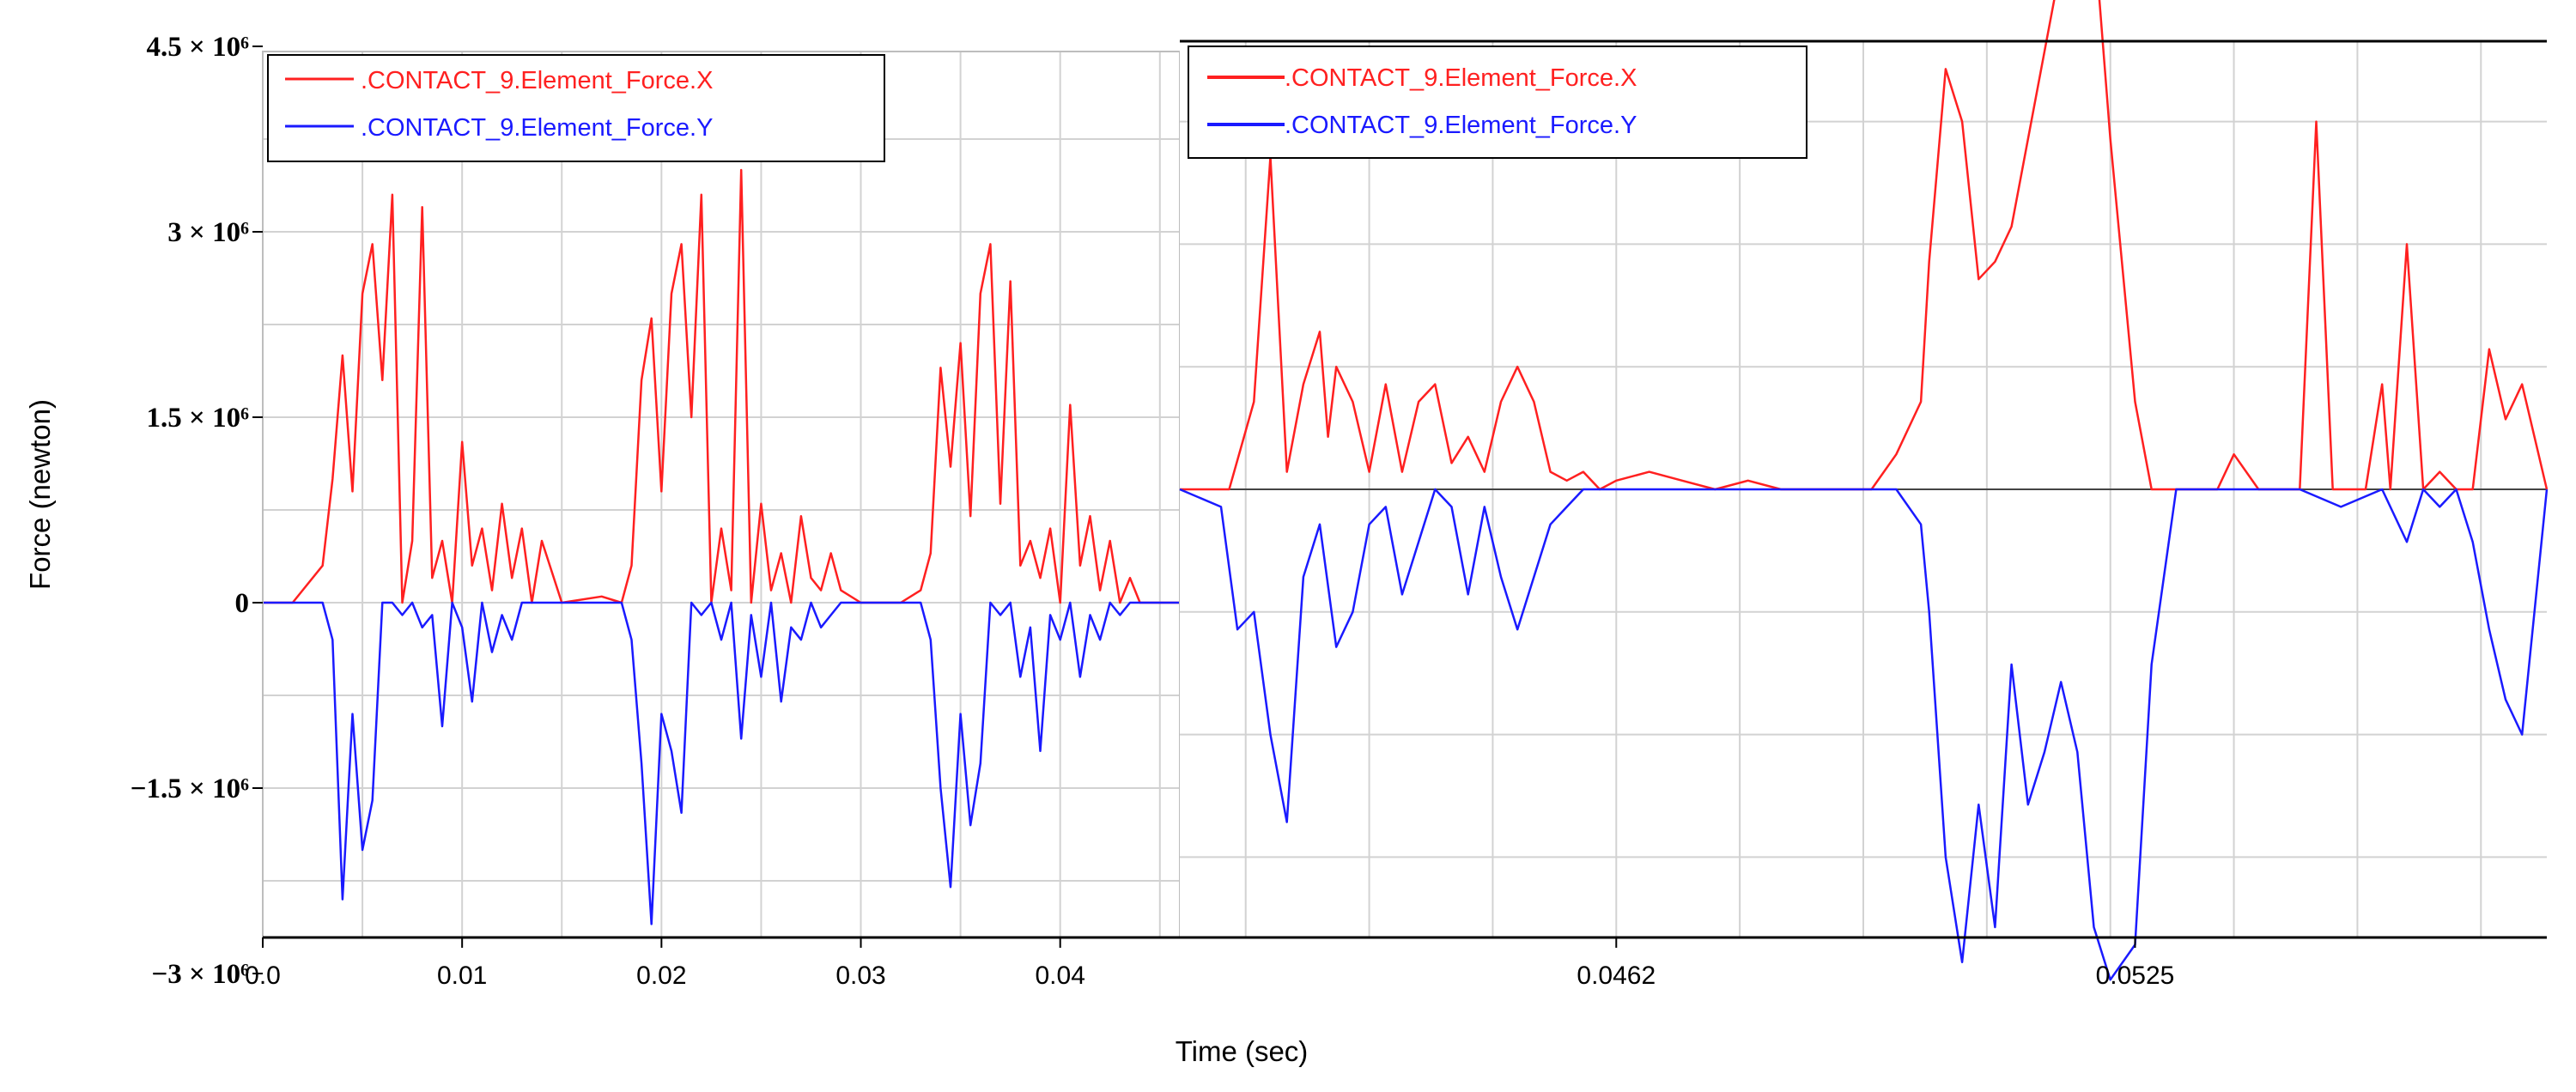 This screenshot has height=1092, width=2576. I want to click on y-tick-label-1-5-10: −1.5 × 10⁶, so click(190, 789).